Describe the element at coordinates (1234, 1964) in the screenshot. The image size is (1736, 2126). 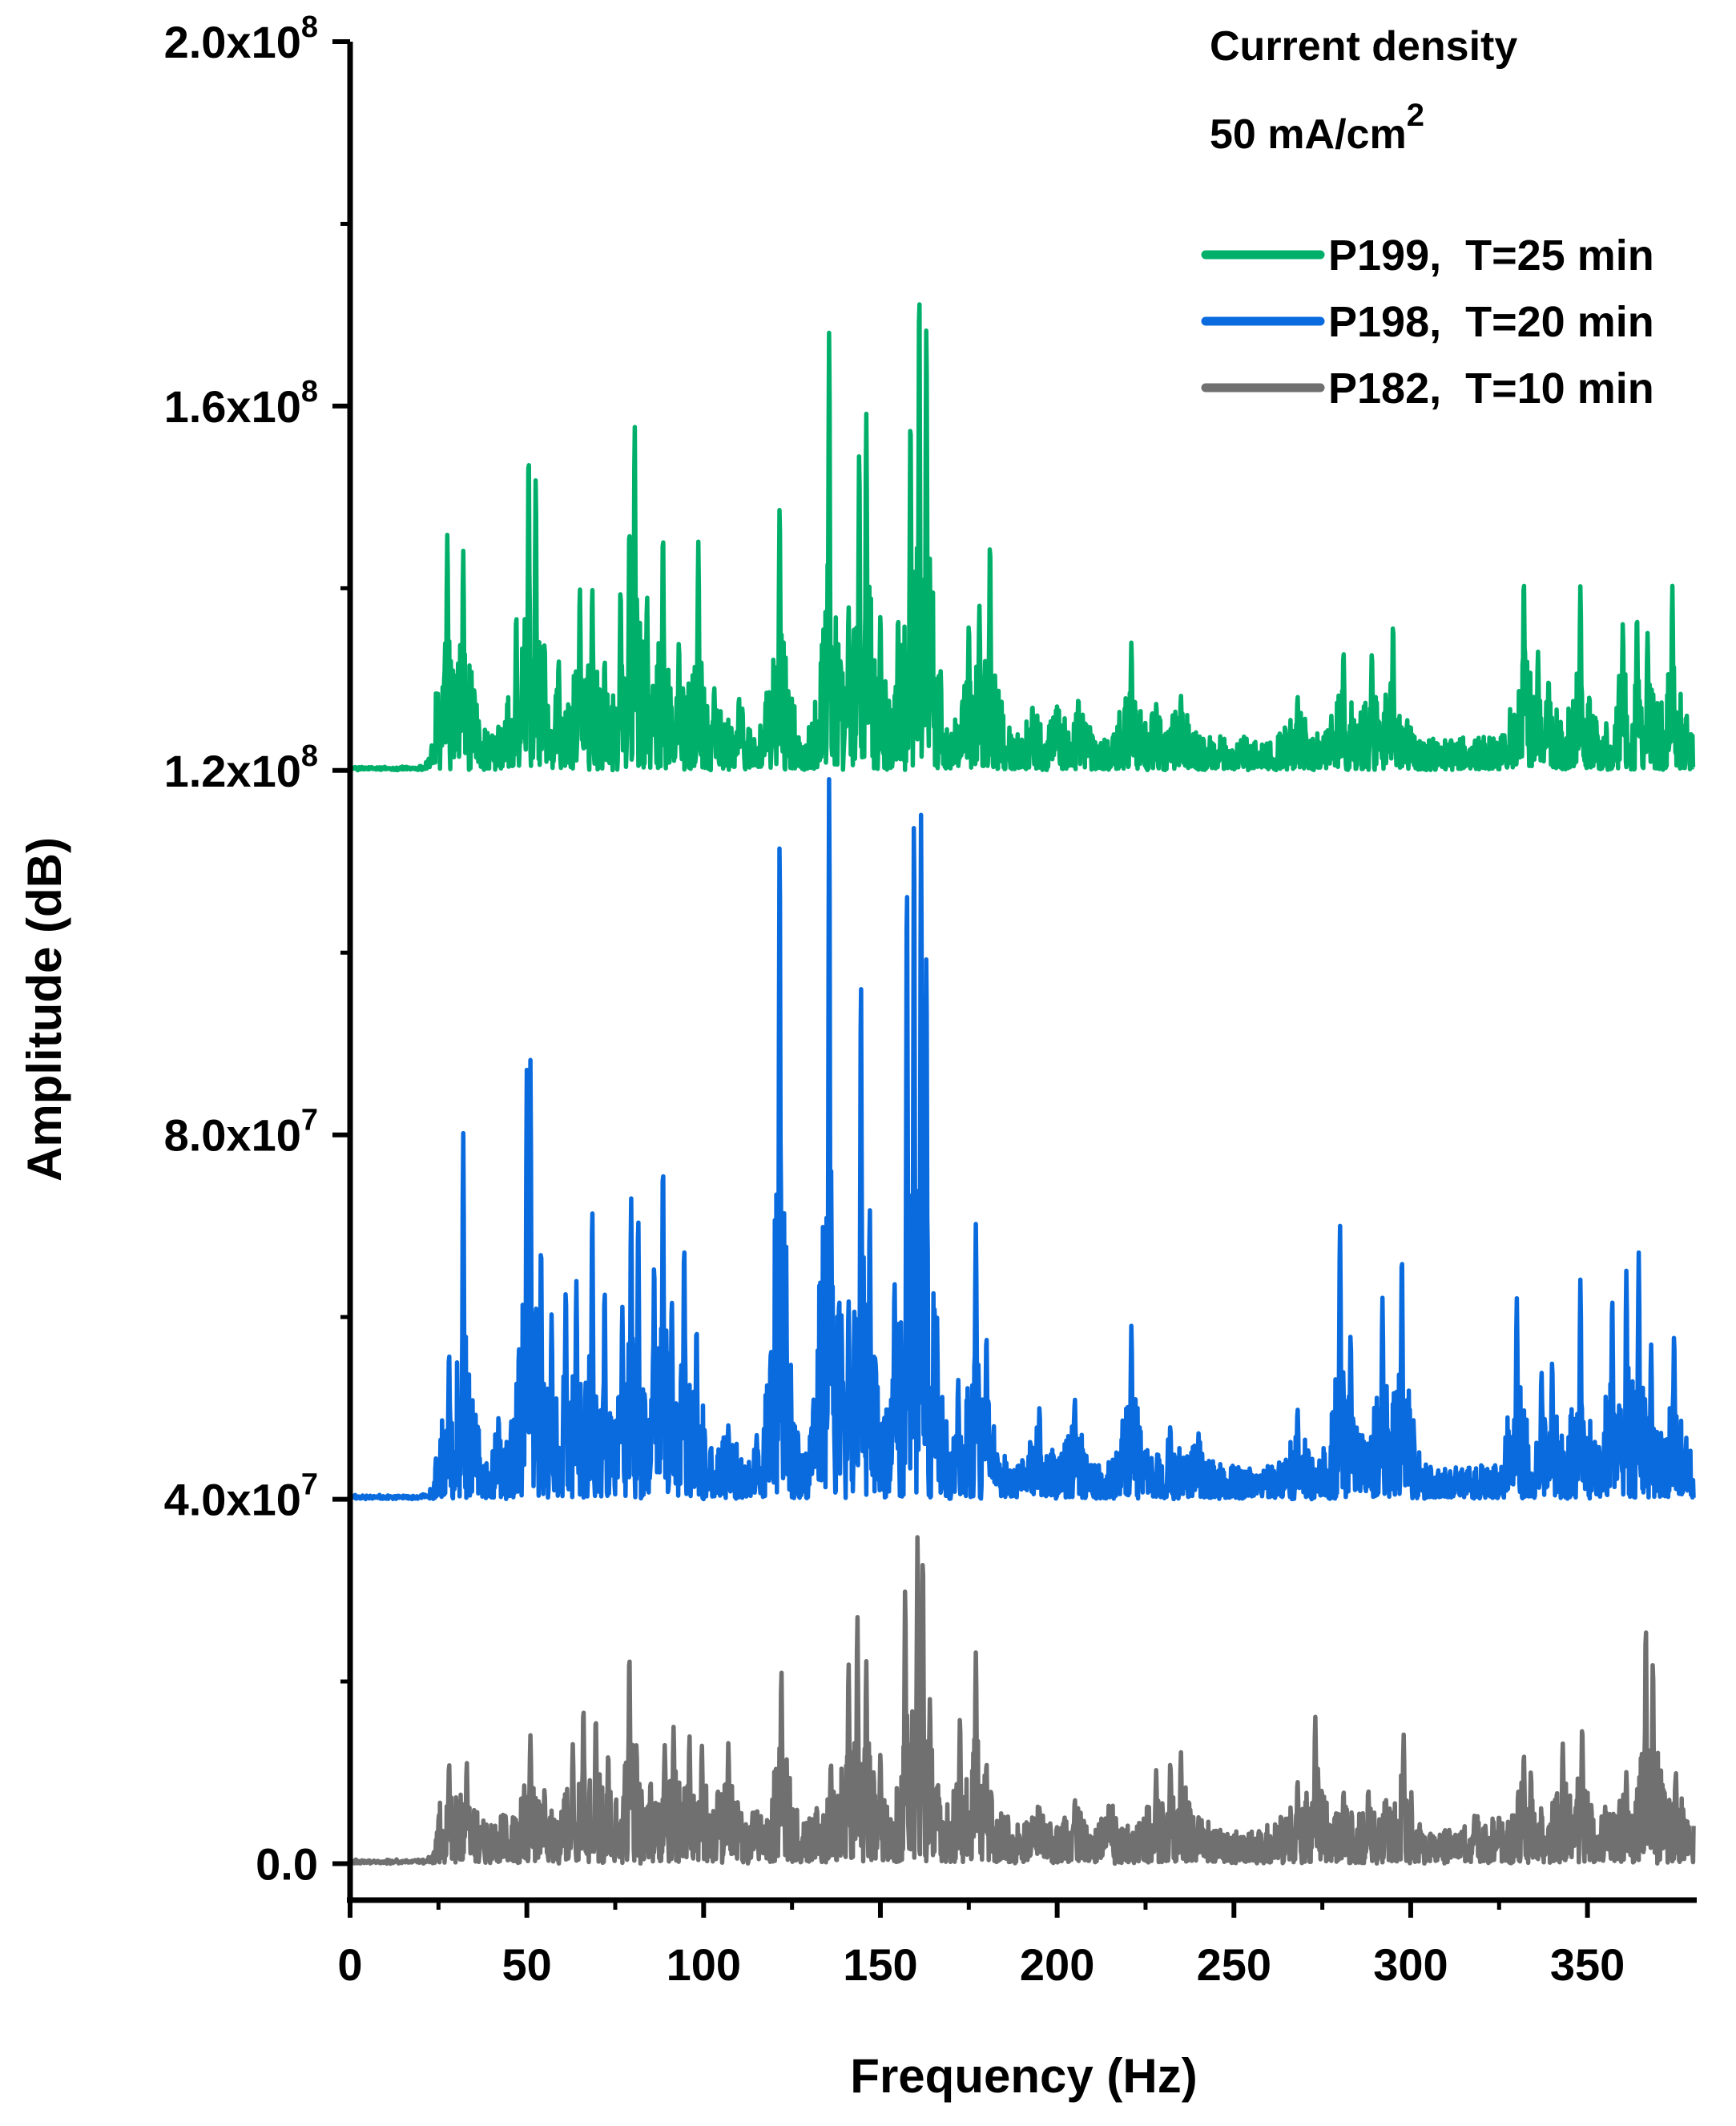
I see `x-tick-label: 250` at that location.